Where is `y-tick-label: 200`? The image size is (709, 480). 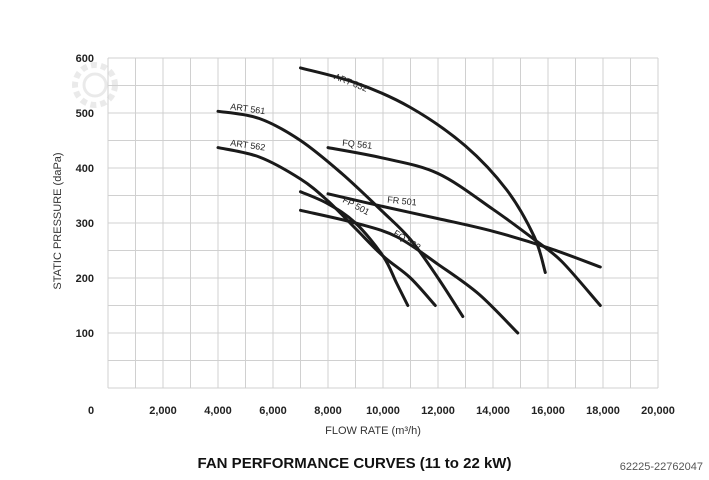
y-tick-label: 200 is located at coordinates (85, 279).